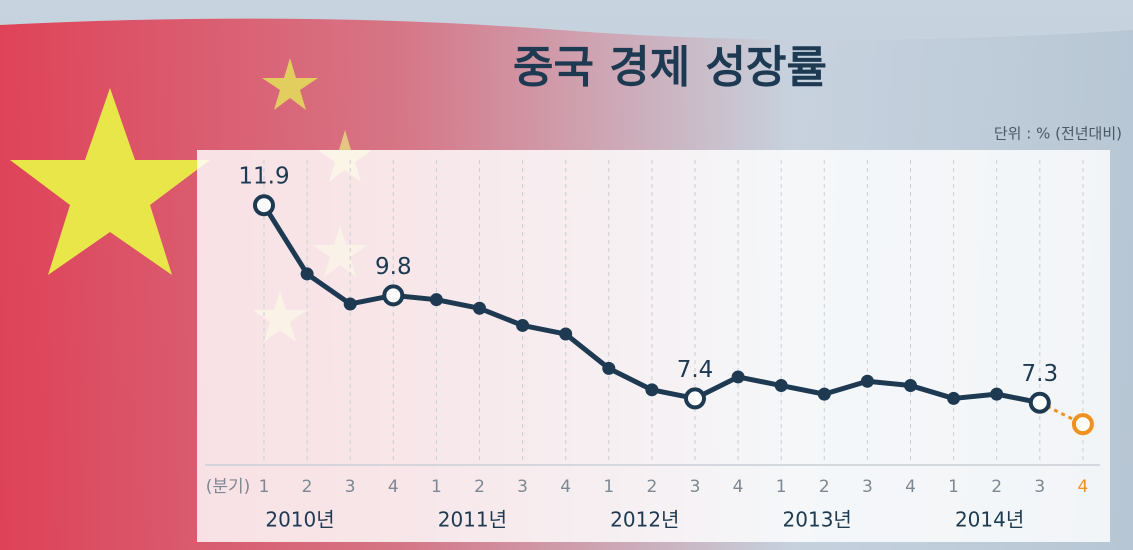 The image size is (1133, 550). I want to click on value-label: 9.8, so click(393, 267).